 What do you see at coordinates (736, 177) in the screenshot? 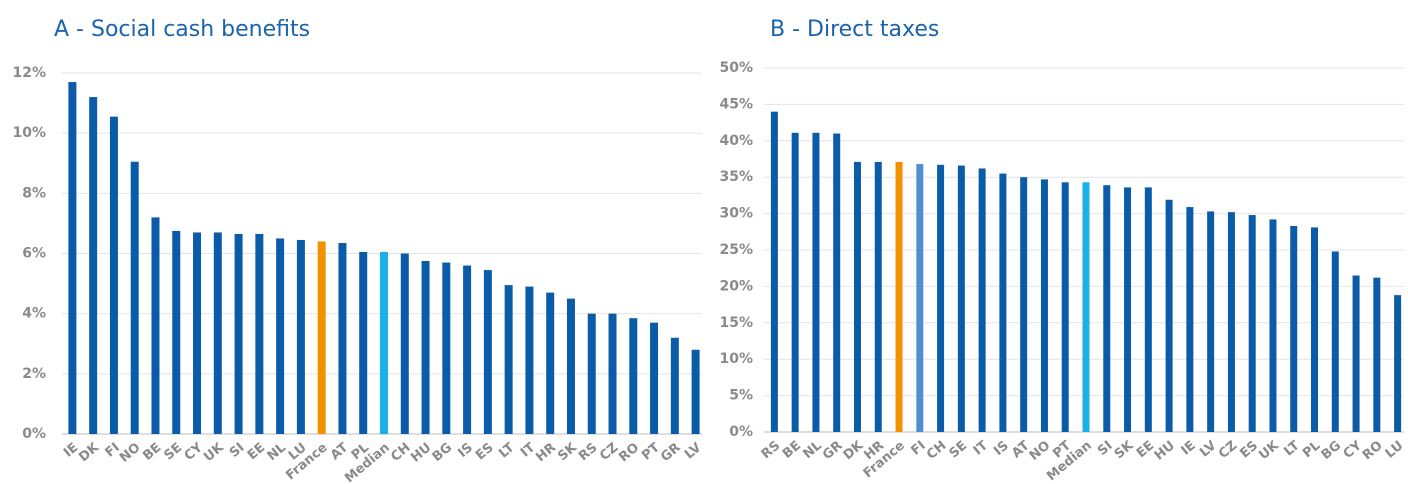
I see `y-tick-label: 35%` at bounding box center [736, 177].